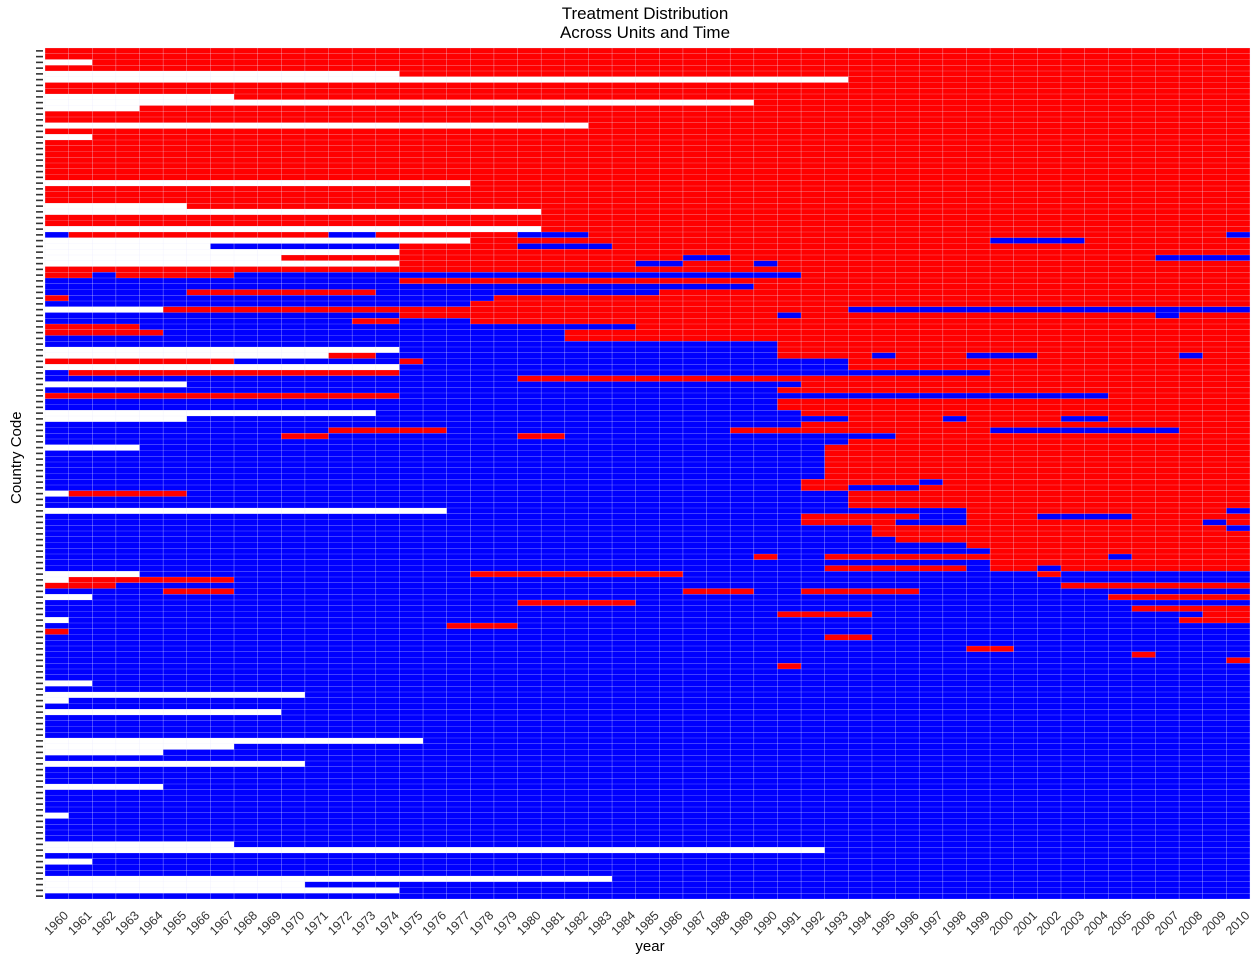 Image resolution: width=1260 pixels, height=961 pixels. I want to click on x-tick-label: 1968, so click(246, 923).